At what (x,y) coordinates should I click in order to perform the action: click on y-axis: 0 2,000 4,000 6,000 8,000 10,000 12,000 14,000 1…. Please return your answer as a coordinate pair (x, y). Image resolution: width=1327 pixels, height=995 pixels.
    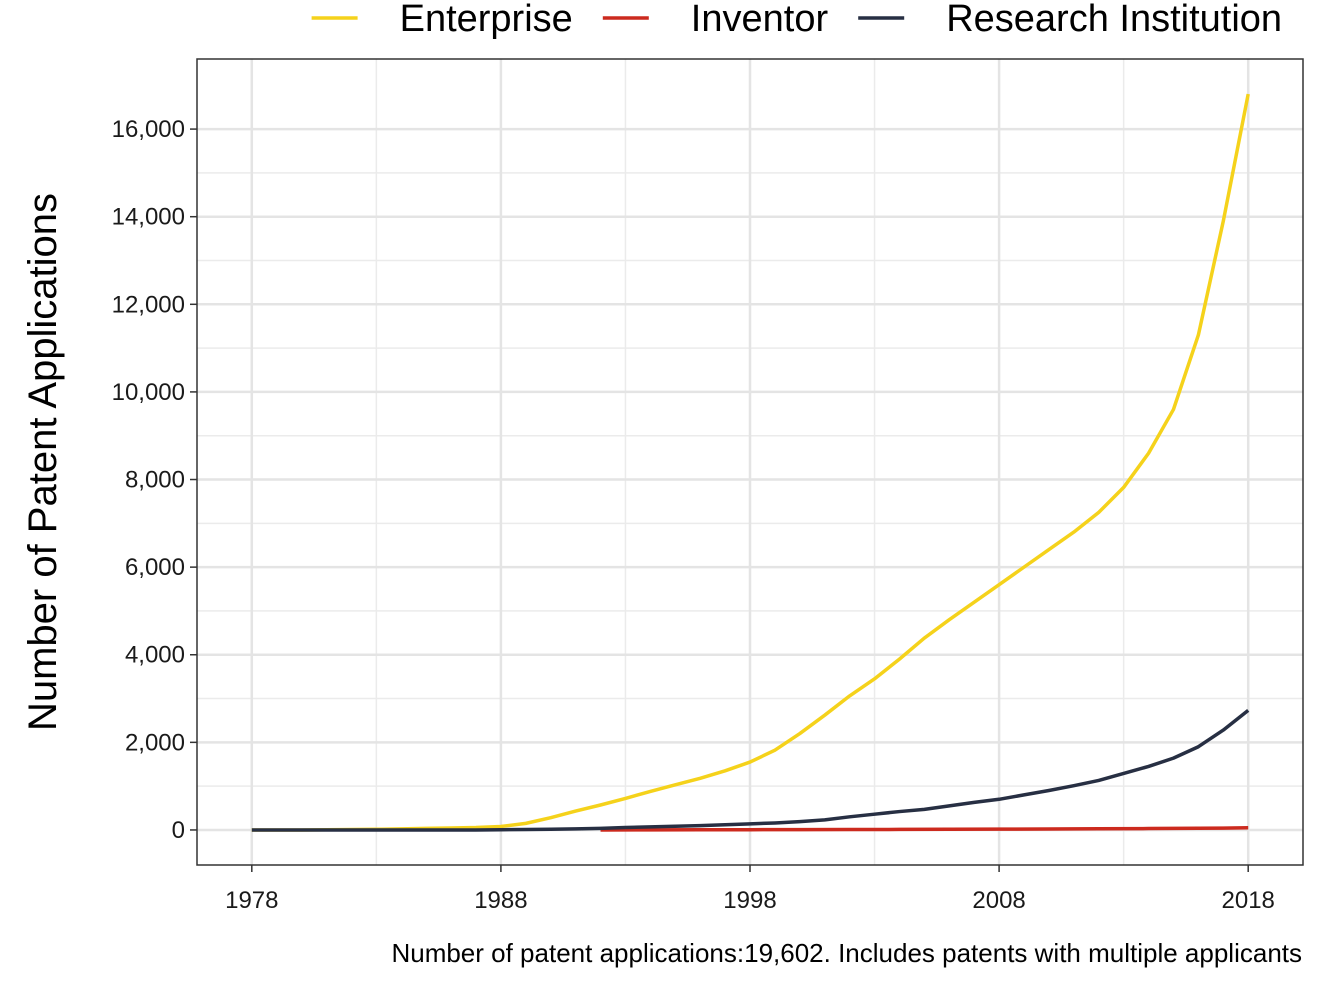
    Looking at the image, I should click on (154, 480).